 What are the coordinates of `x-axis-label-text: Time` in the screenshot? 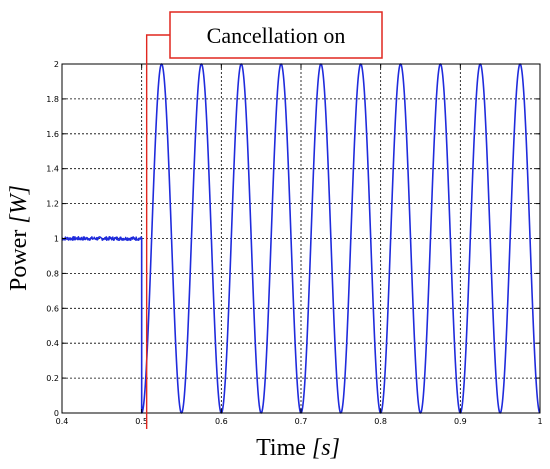 It's located at (284, 448).